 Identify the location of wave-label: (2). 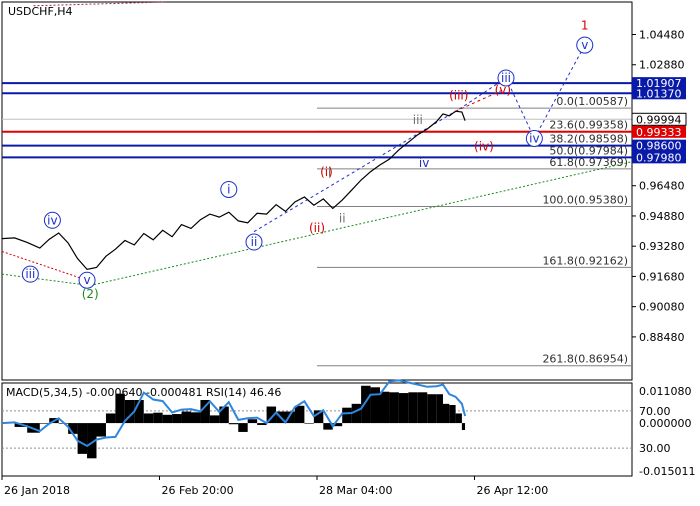
(90, 294).